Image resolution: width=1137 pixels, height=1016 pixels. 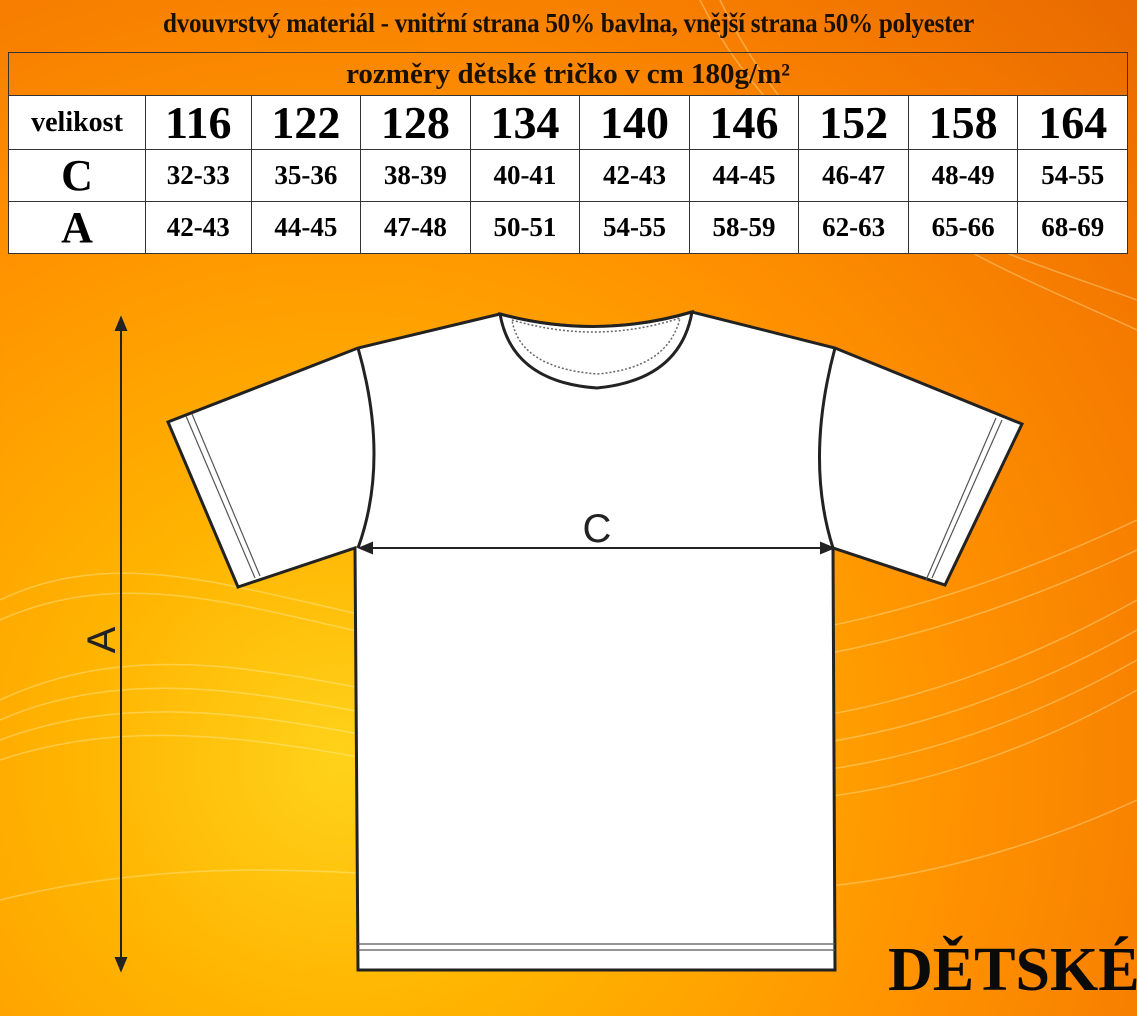 I want to click on value-cell: 58-59, so click(x=744, y=227).